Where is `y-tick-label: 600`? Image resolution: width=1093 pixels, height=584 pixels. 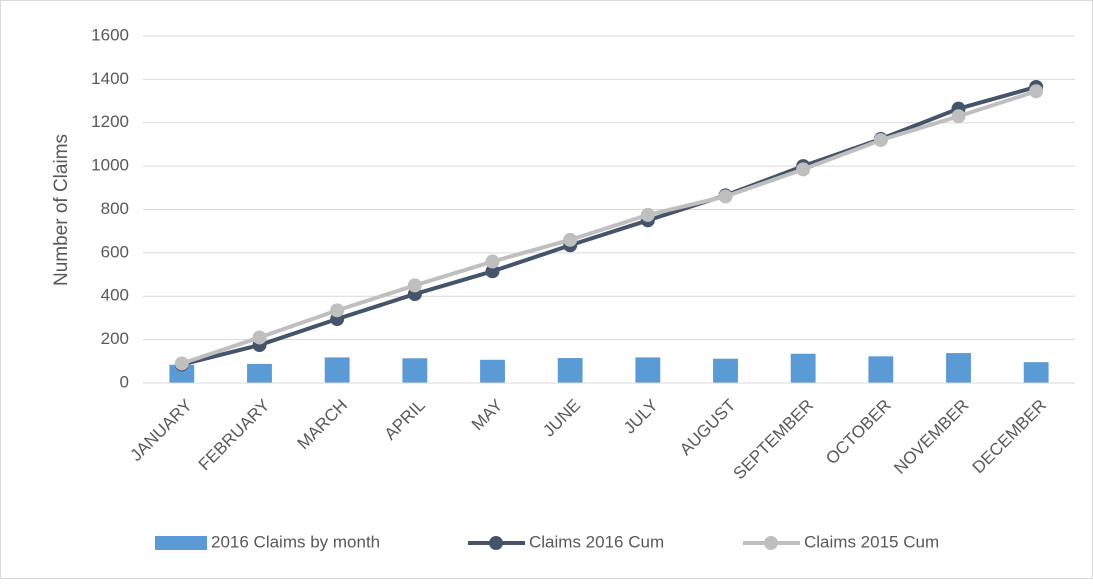
y-tick-label: 600 is located at coordinates (115, 251).